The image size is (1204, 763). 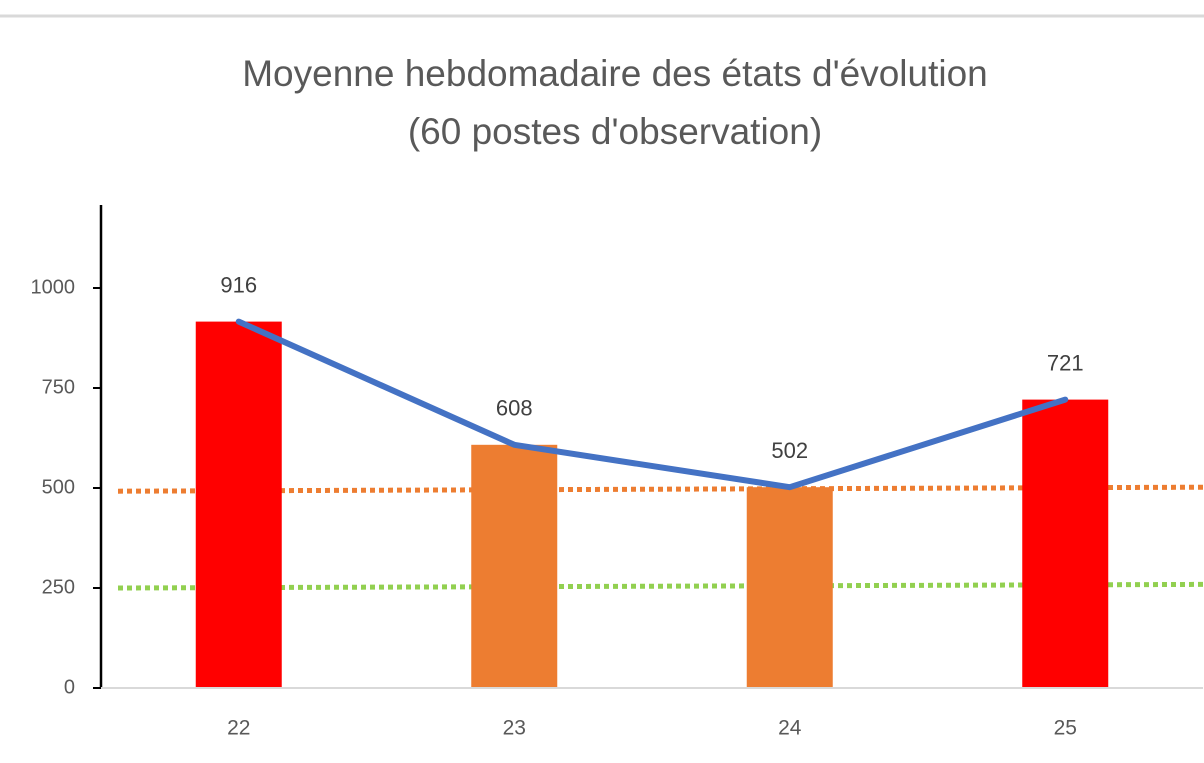 What do you see at coordinates (514, 728) in the screenshot?
I see `x-tick-label: 23` at bounding box center [514, 728].